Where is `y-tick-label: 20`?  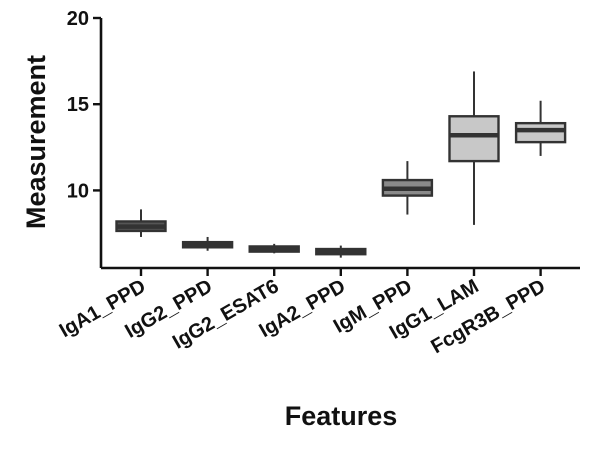
y-tick-label: 20 is located at coordinates (78, 19).